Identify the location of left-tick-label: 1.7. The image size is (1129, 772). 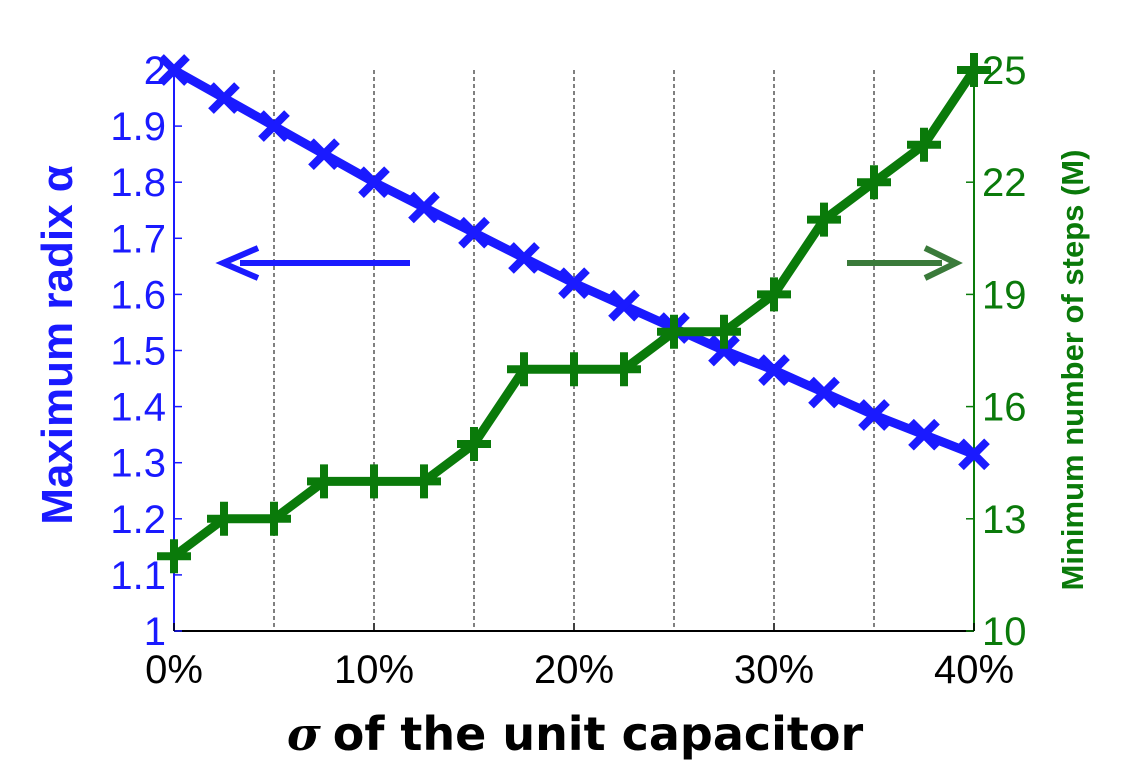
(138, 239).